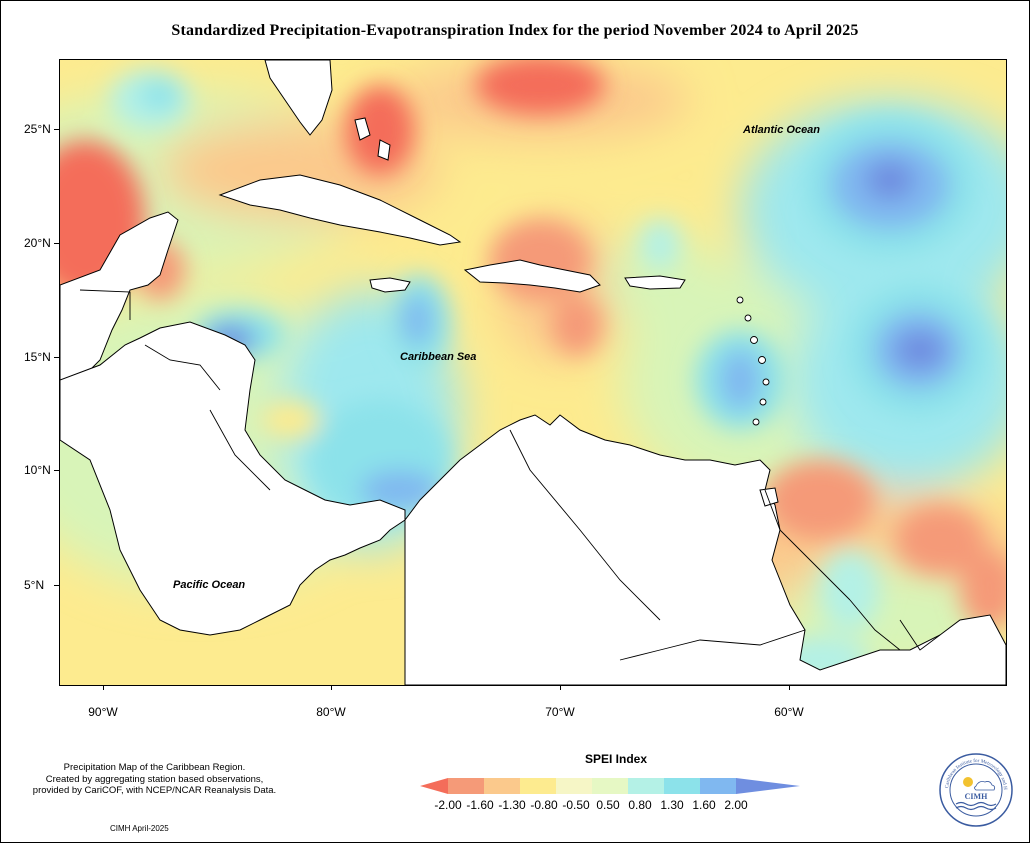  Describe the element at coordinates (704, 805) in the screenshot. I see `legend-tick-label: 1.60` at that location.